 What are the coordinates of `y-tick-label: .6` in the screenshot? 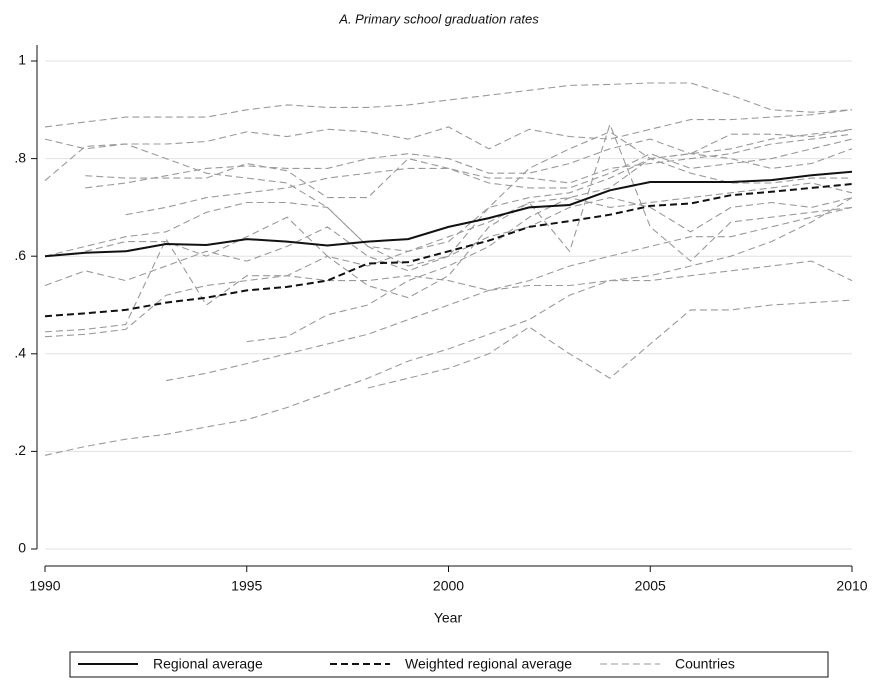 It's located at (20, 255).